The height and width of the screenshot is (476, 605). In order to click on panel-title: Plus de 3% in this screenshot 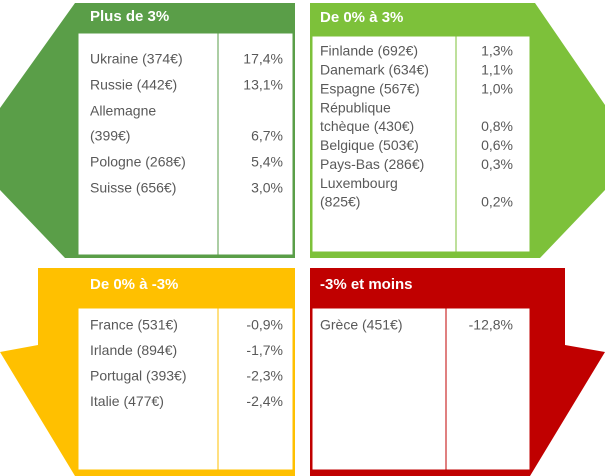, I will do `click(129, 16)`.